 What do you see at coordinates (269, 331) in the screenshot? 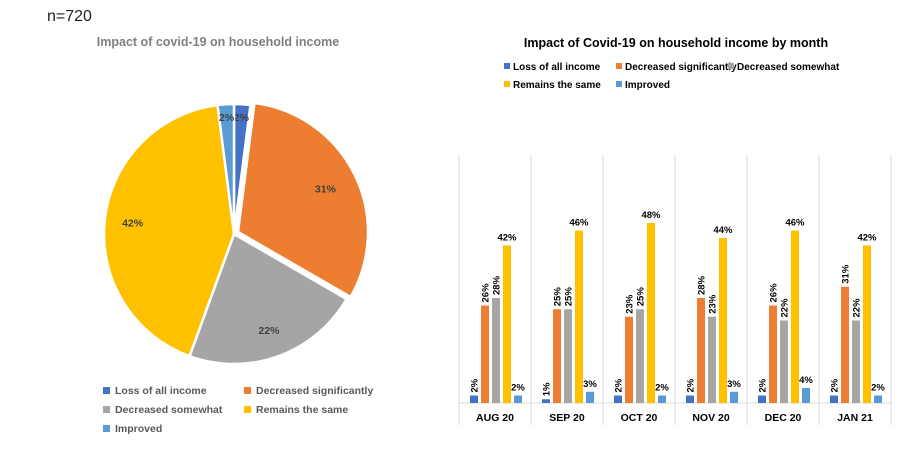
I see `pie-data-label: 22%` at bounding box center [269, 331].